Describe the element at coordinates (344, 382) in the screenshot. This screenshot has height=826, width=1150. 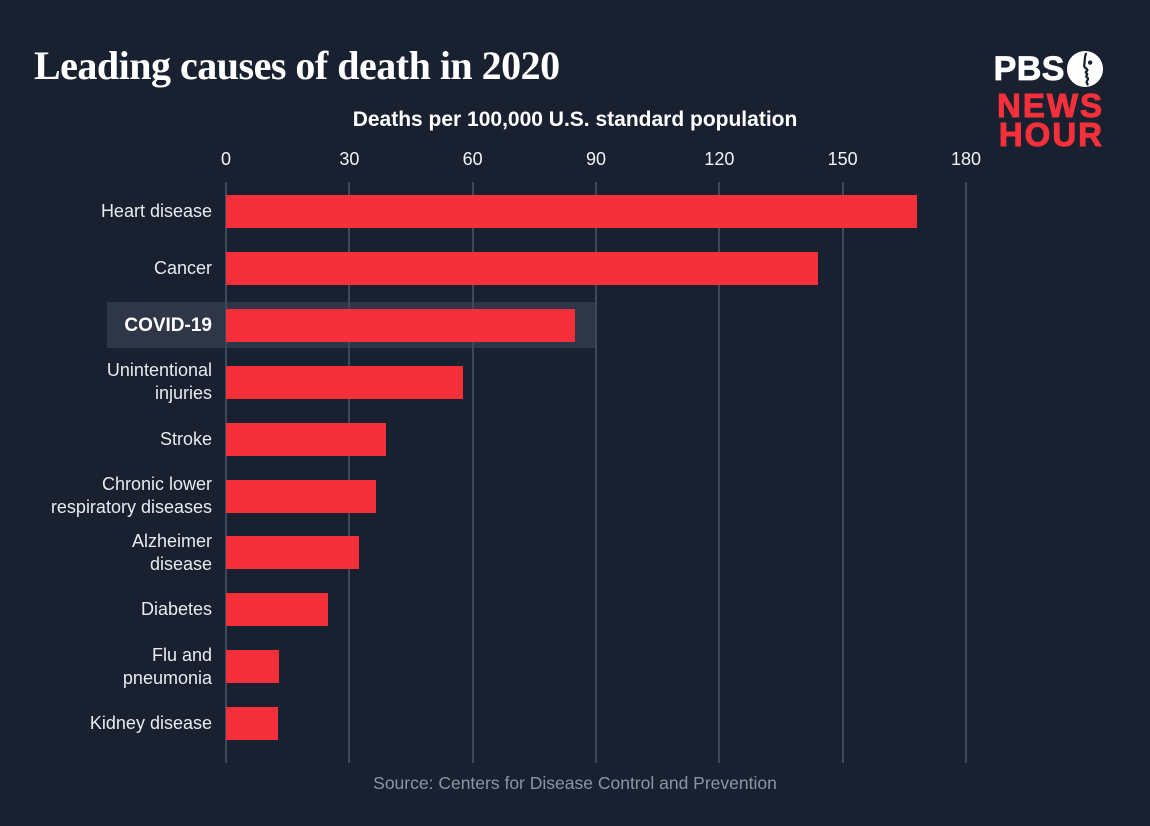
I see `bar-unintentional-injuries` at that location.